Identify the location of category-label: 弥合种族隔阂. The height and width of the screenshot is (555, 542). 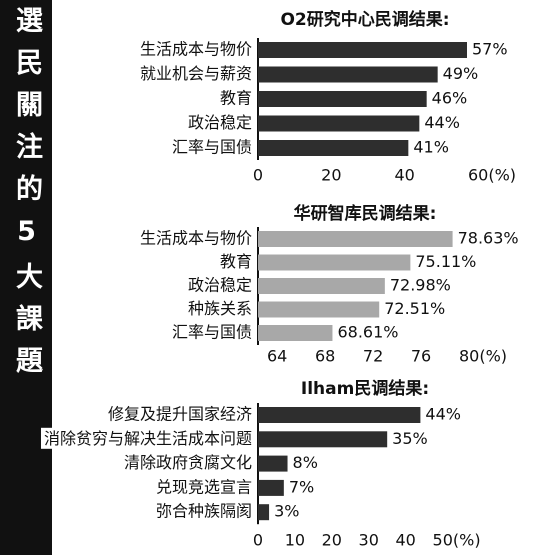
(204, 511).